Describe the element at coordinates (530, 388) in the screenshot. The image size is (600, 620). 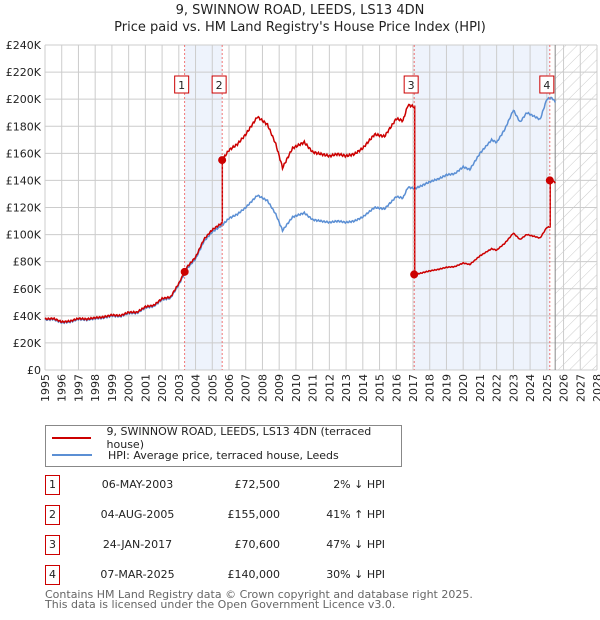
I see `x-tick-label: 2024` at that location.